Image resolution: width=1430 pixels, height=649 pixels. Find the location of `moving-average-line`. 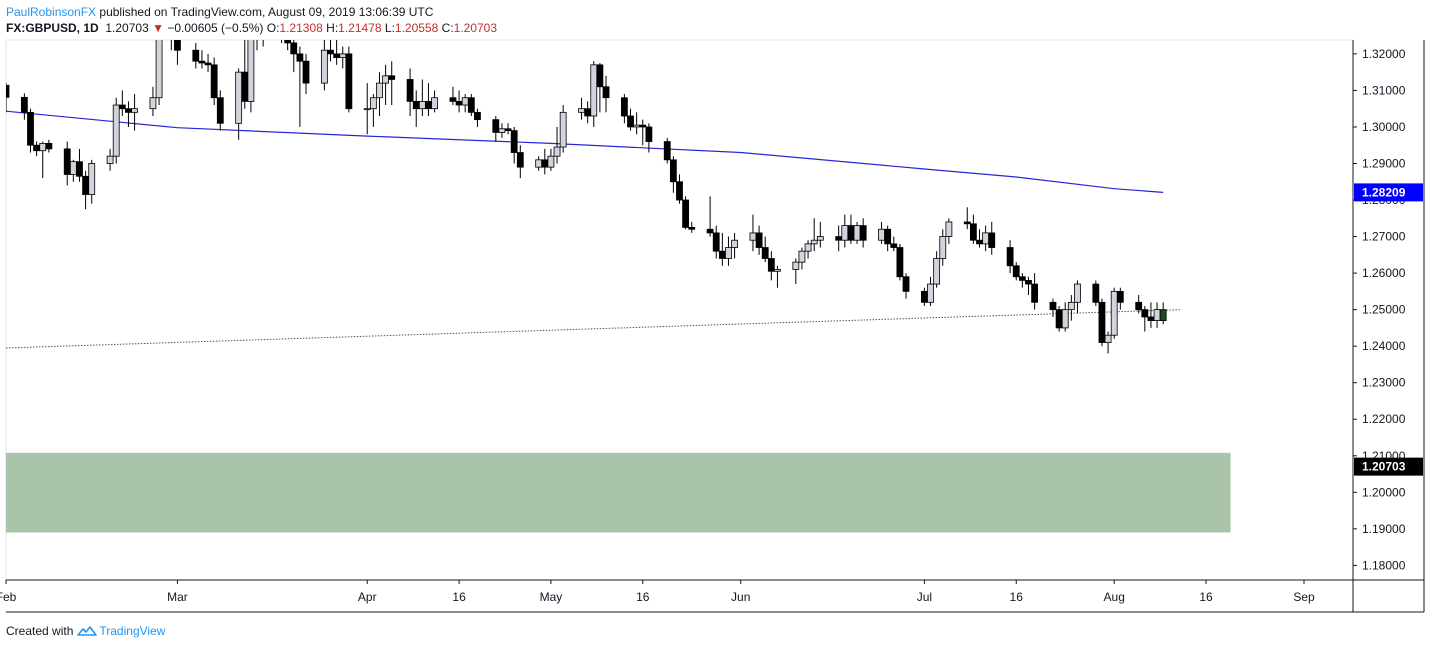

moving-average-line is located at coordinates (585, 151).